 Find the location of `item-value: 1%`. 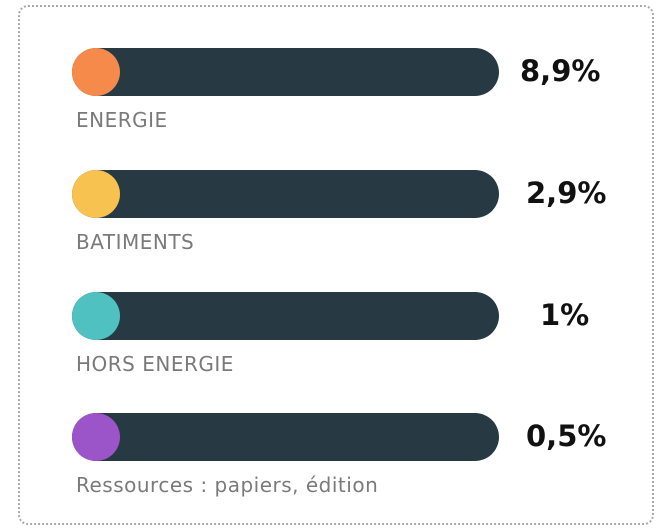

item-value: 1% is located at coordinates (565, 315).